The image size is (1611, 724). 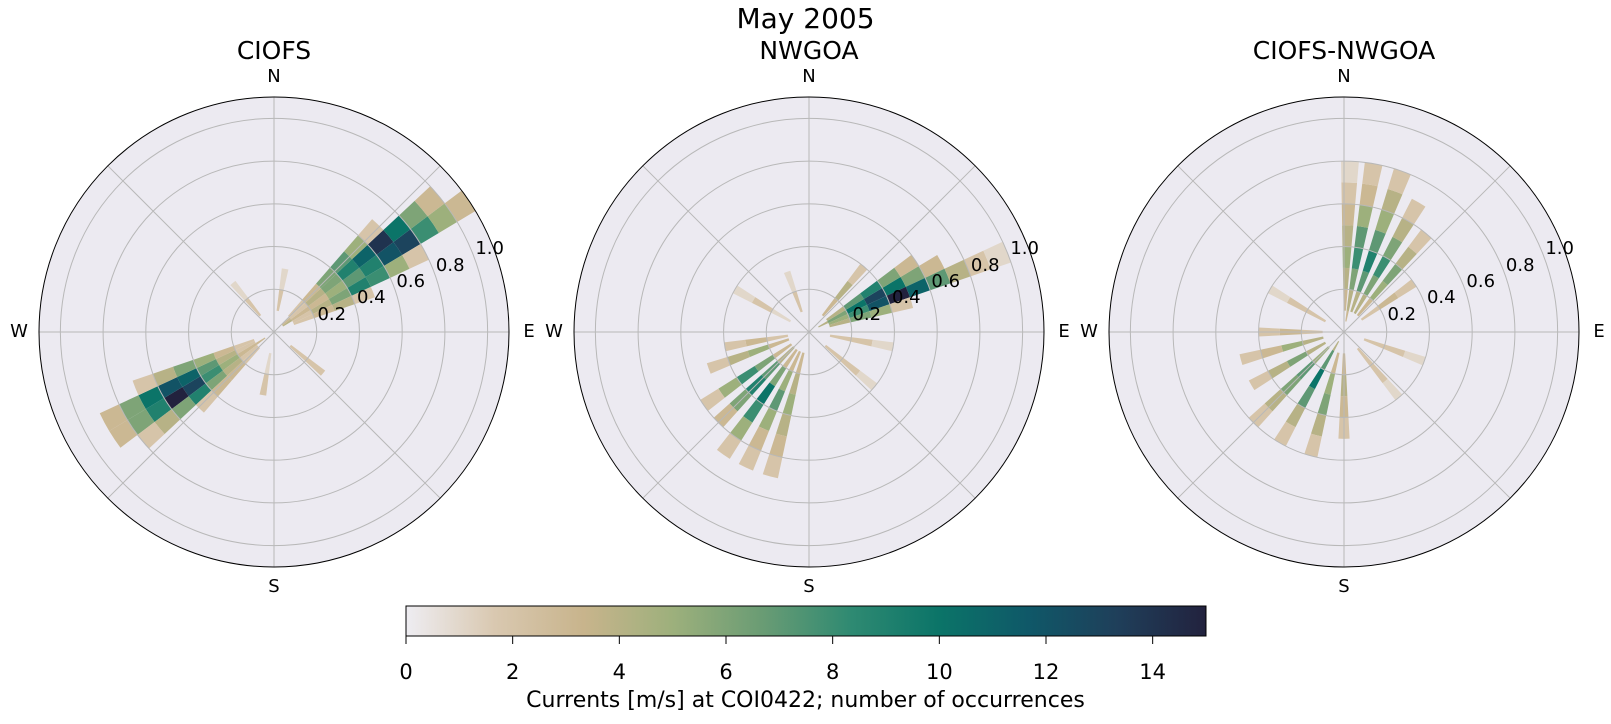 I want to click on colorbar-tick-label: 12, so click(x=1046, y=672).